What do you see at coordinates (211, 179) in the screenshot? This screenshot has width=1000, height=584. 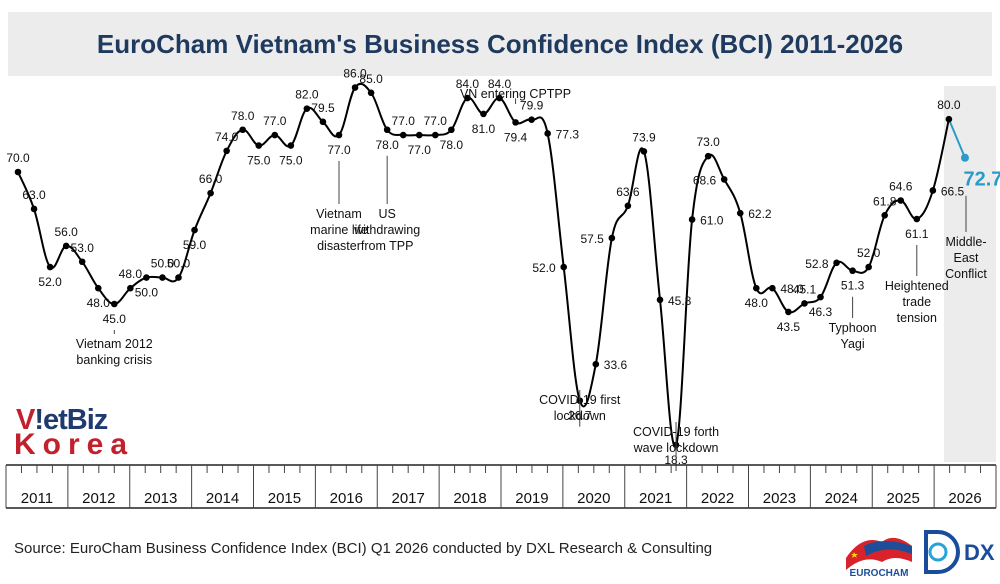 I see `data-label: 66.0` at bounding box center [211, 179].